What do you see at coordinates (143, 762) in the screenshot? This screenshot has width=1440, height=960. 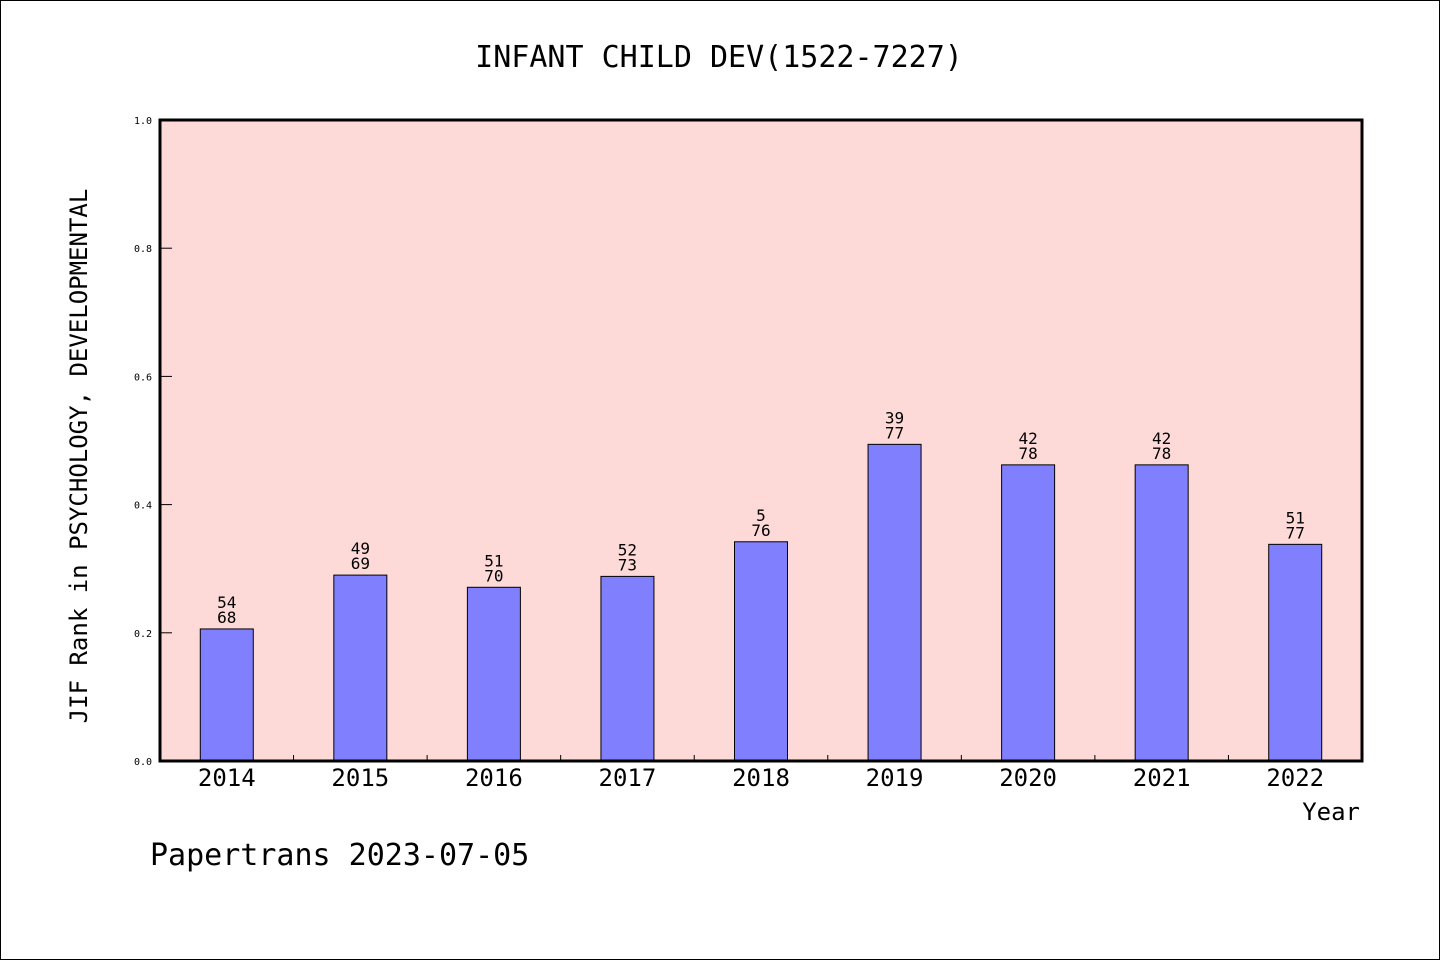 I see `y-tick-label: 0.0` at bounding box center [143, 762].